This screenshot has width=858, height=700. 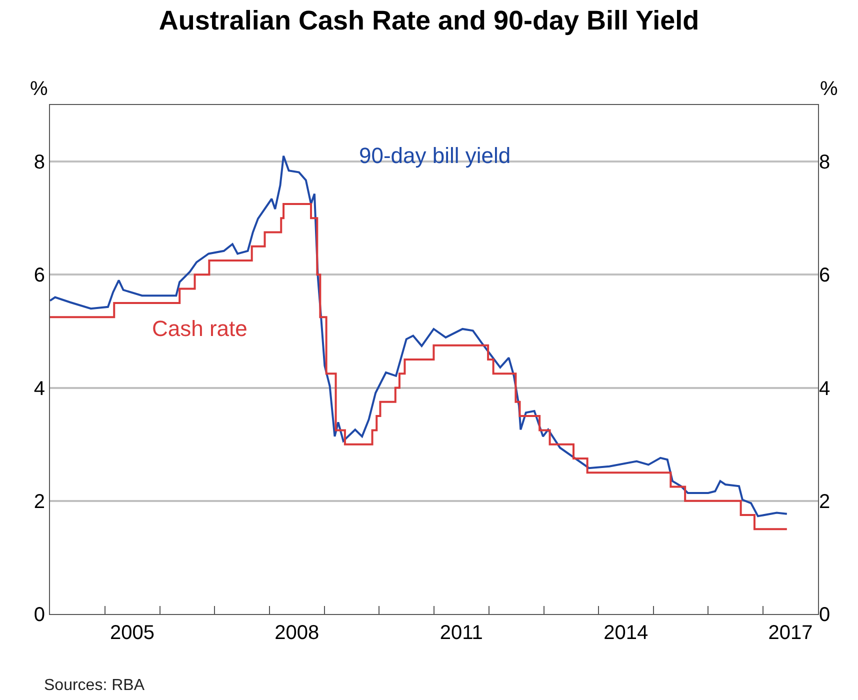 I want to click on y2-tick-label: 2, so click(x=824, y=501).